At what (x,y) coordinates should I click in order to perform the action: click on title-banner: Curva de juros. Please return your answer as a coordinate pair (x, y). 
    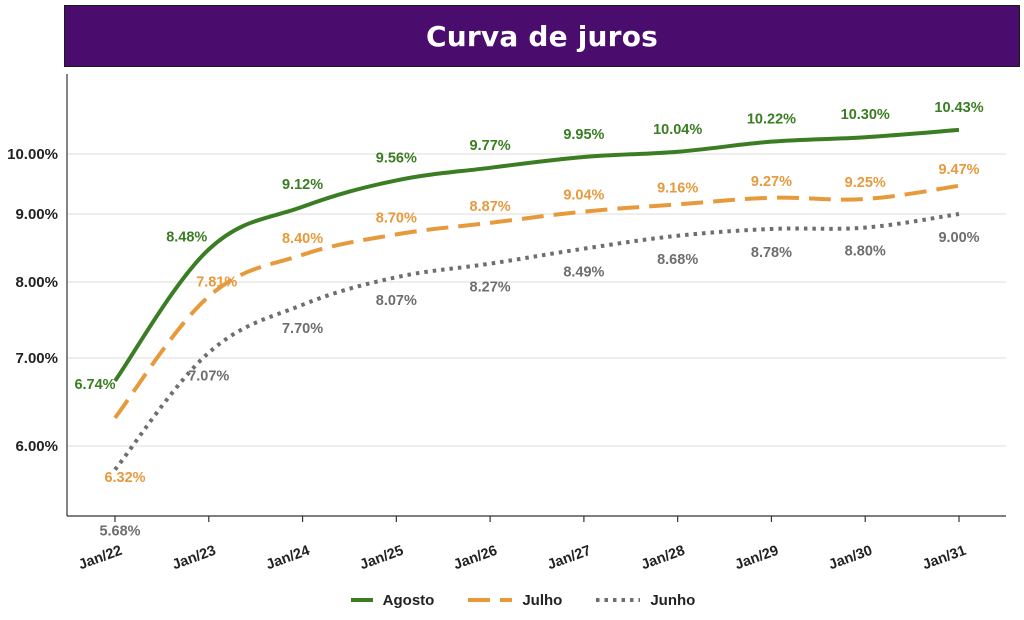
    Looking at the image, I should click on (542, 36).